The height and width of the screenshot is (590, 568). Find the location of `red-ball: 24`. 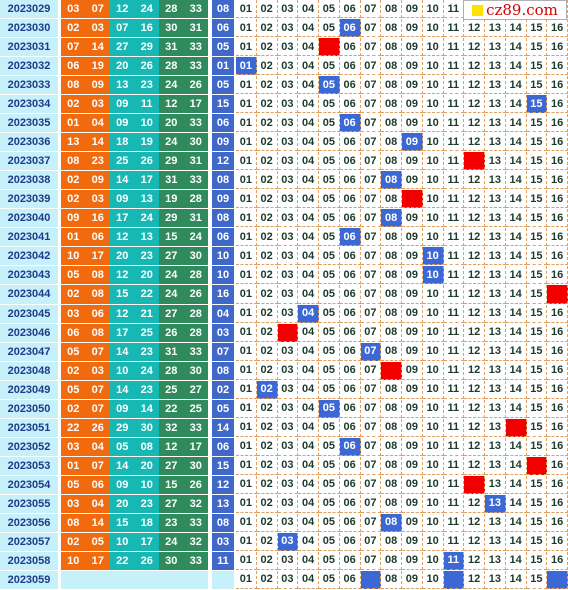

red-ball: 24 is located at coordinates (171, 85).